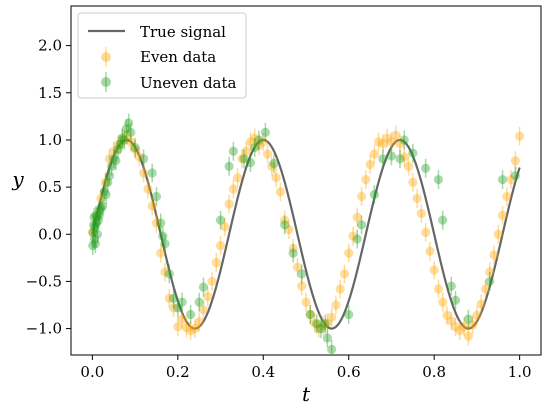 This screenshot has height=408, width=550. I want to click on x-tick-label: 0.4, so click(263, 372).